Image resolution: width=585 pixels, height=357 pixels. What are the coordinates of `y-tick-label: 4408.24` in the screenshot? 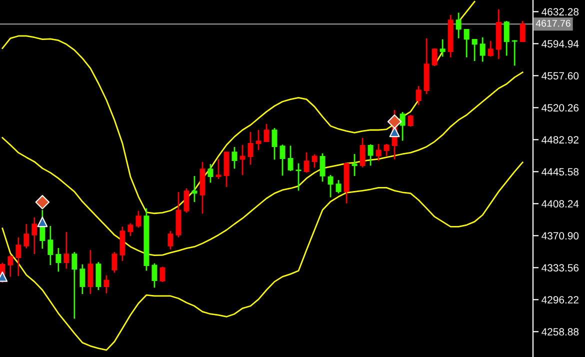 It's located at (560, 204).